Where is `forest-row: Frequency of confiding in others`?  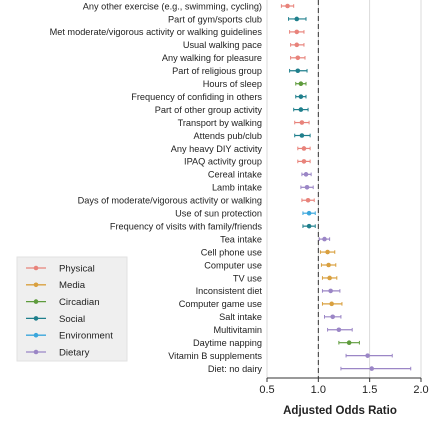
forest-row: Frequency of confiding in others is located at coordinates (219, 97).